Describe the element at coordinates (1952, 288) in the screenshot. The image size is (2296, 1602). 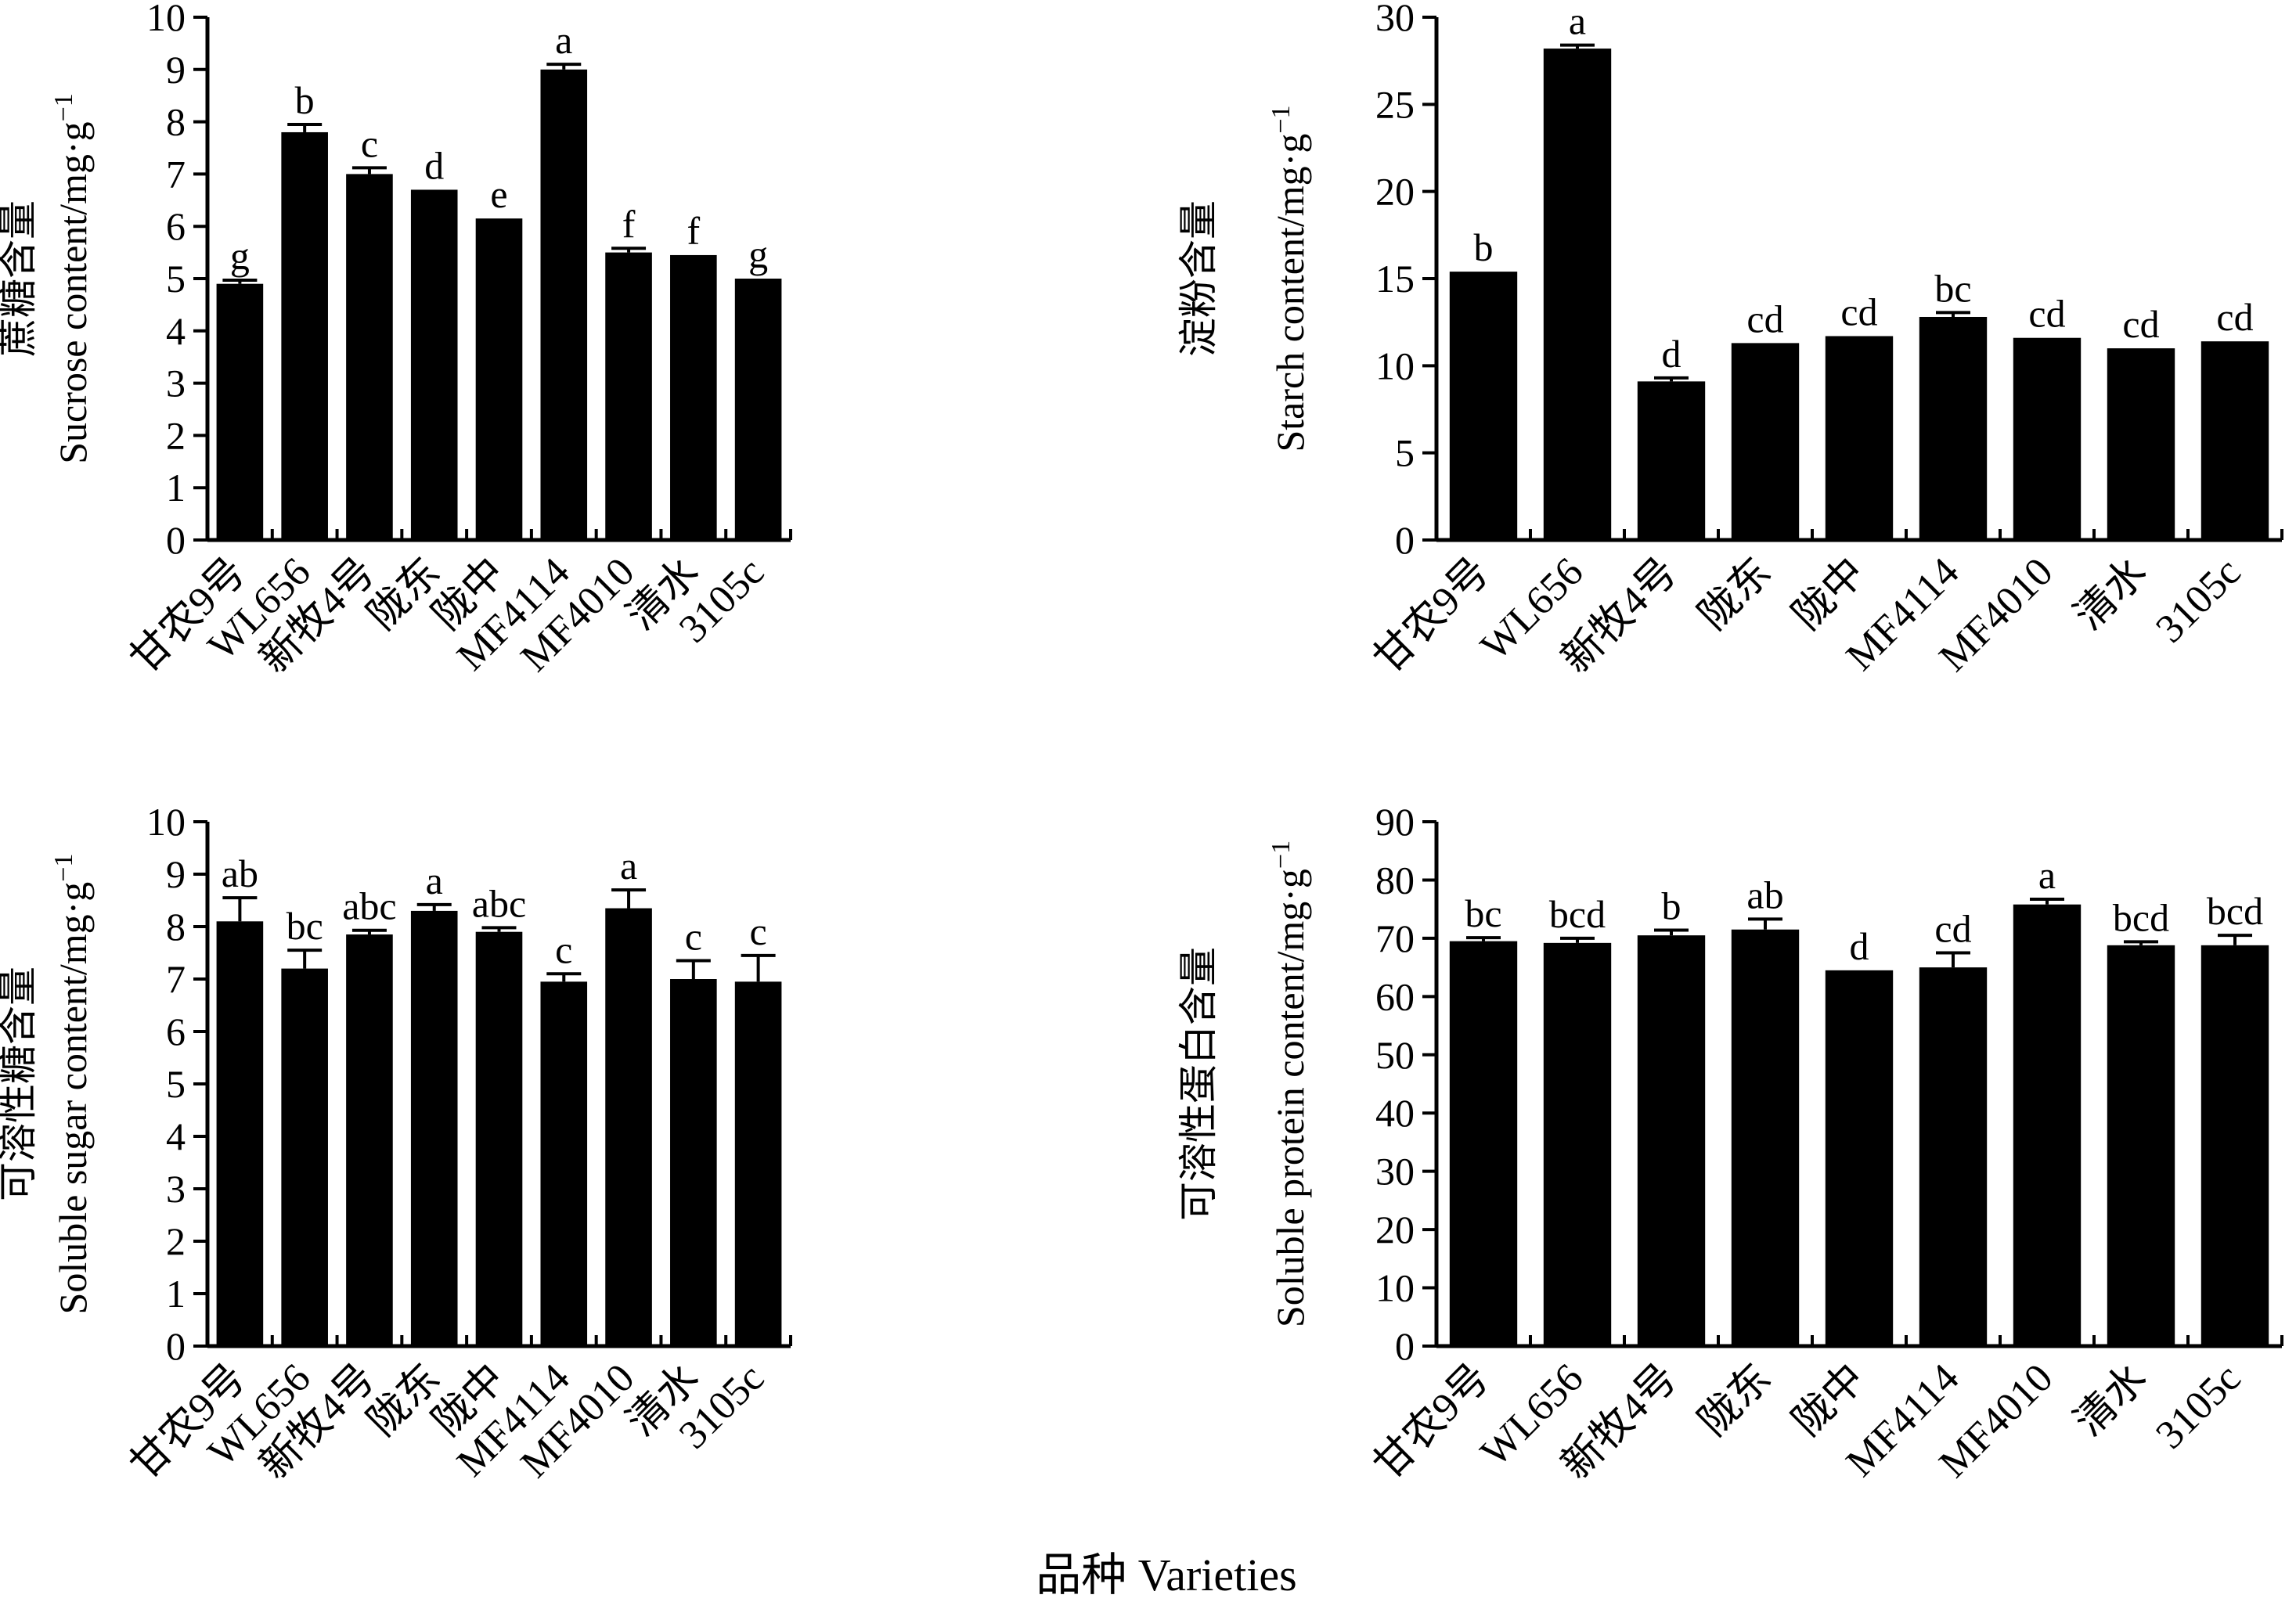
I see `chart1-significance-label-5: bc` at that location.